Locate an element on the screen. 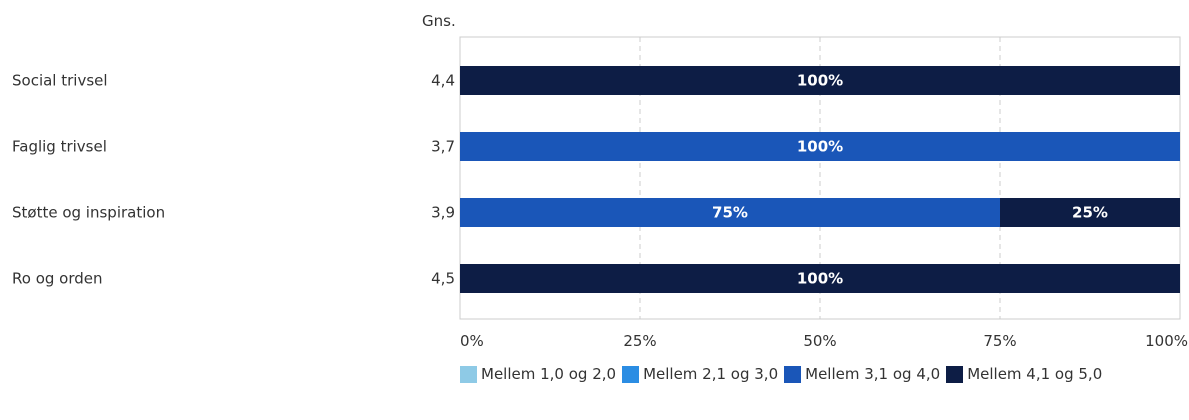  x-tick-label: 0% is located at coordinates (472, 341).